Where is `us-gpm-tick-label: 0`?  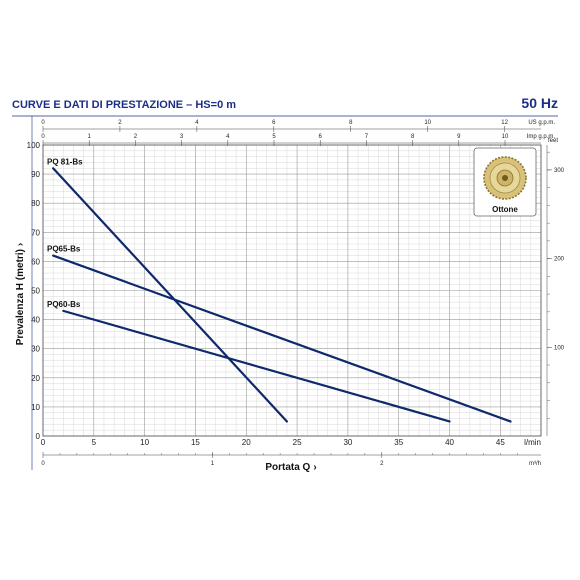
us-gpm-tick-label: 0 is located at coordinates (43, 123).